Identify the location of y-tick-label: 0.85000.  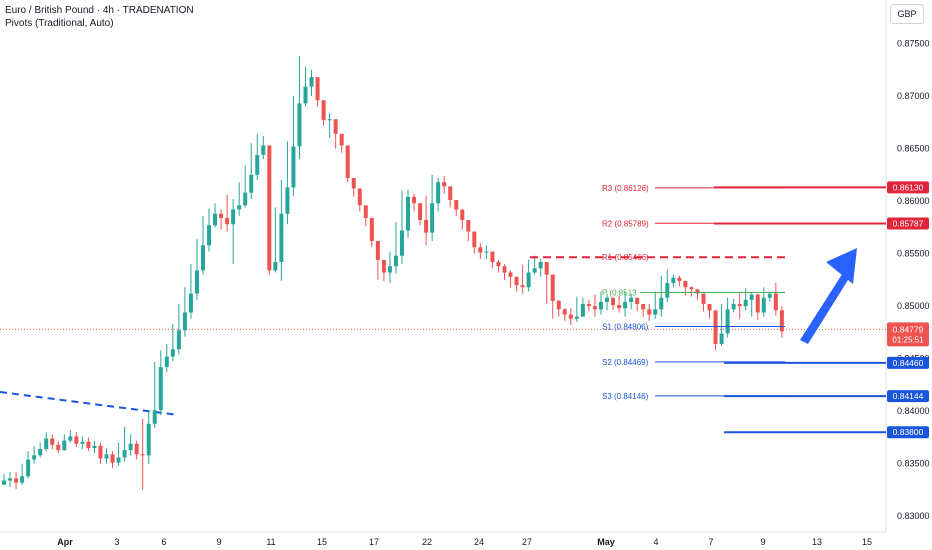
(913, 306).